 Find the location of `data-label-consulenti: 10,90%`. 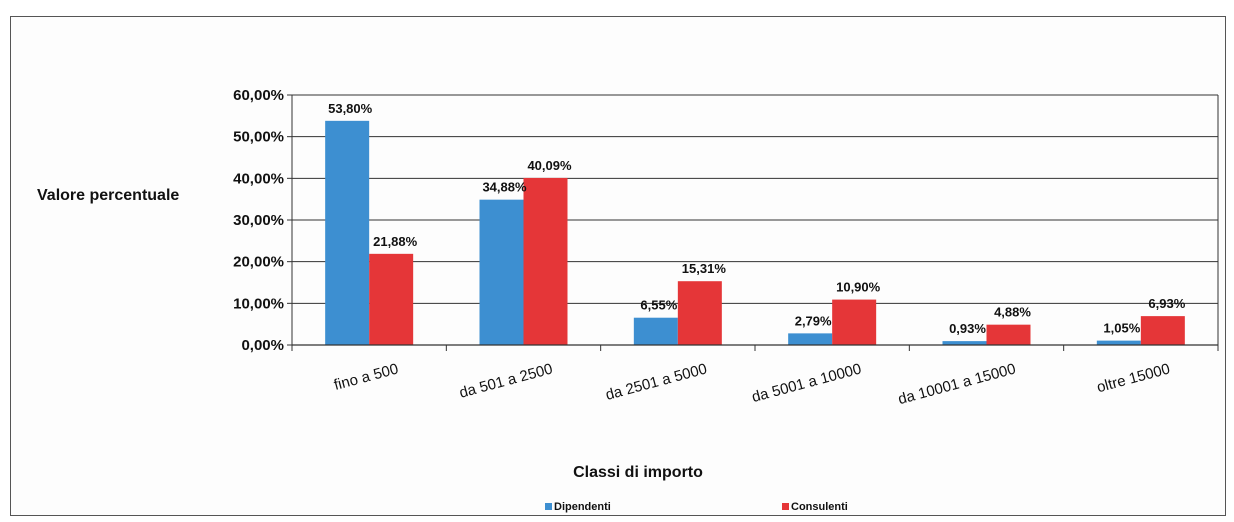

data-label-consulenti: 10,90% is located at coordinates (858, 287).